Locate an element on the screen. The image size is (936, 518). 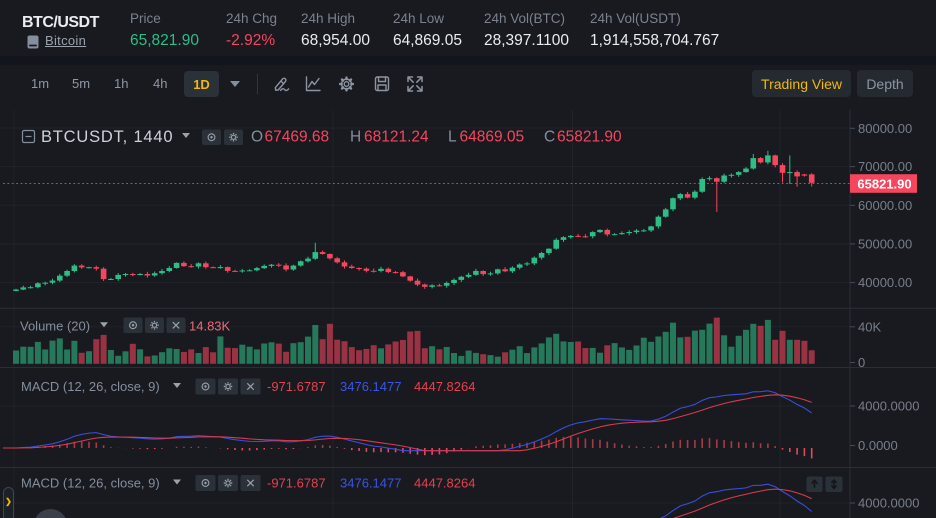
svg-text: H is located at coordinates (355, 137).